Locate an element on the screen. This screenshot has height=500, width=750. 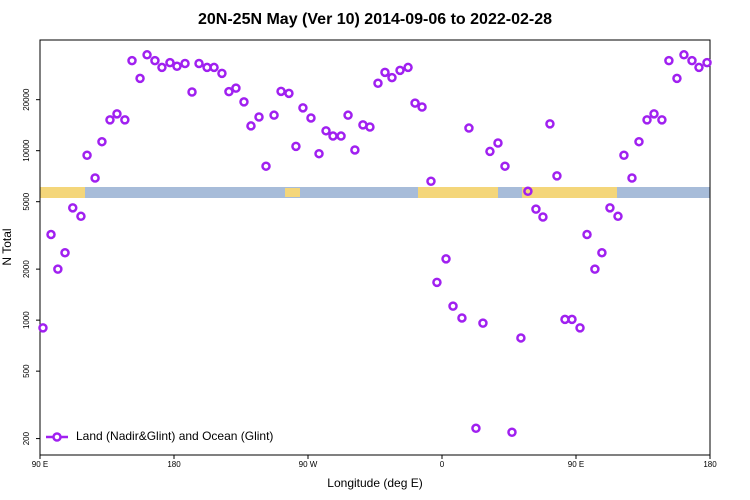
y-tick-label: 1000 is located at coordinates (26, 320).